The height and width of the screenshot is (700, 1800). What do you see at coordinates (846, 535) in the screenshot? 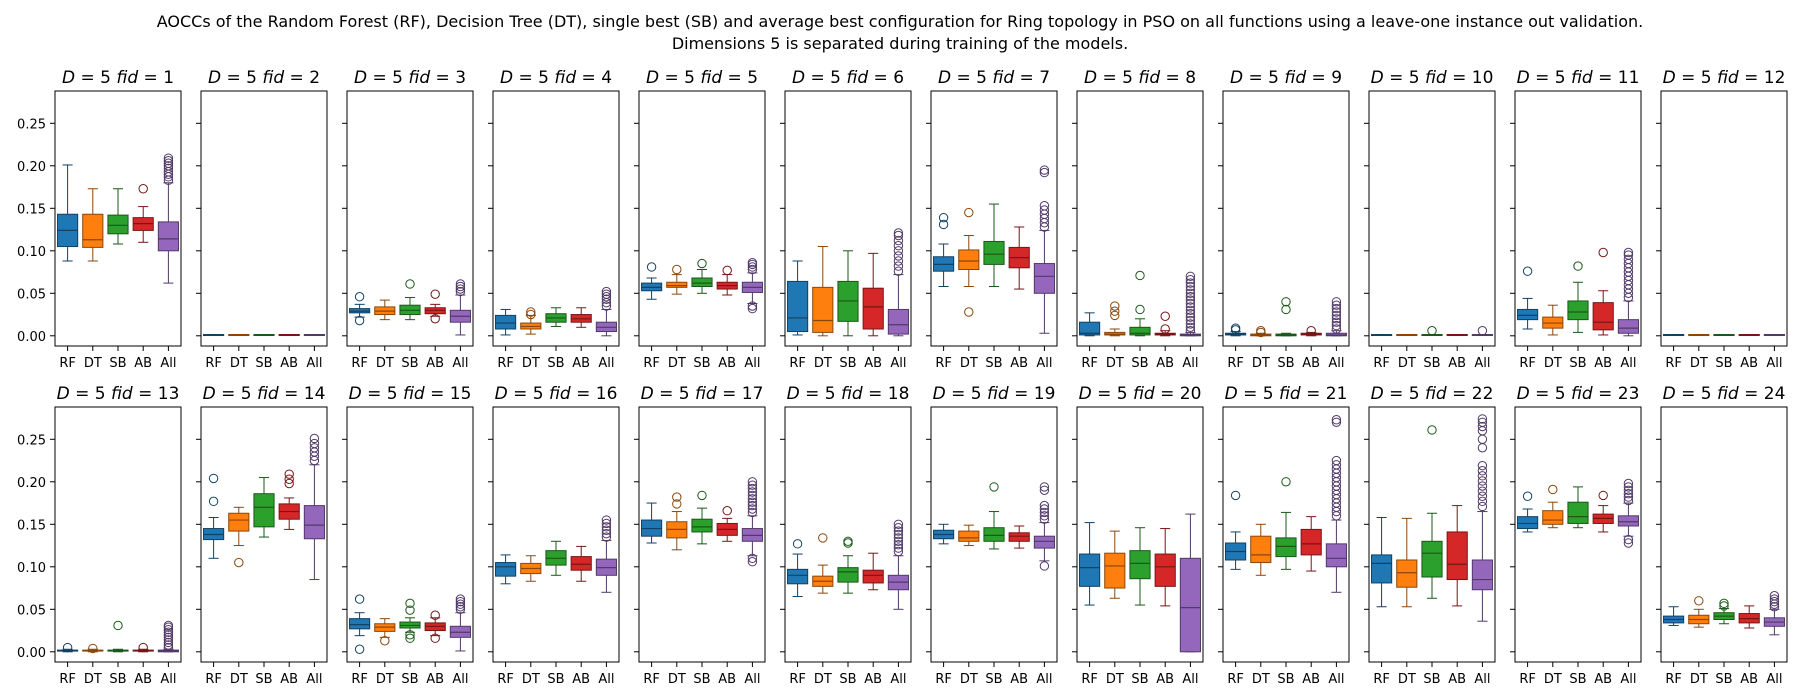
I see `panel-fid-18: D = 5 fid = 18 RF DT SB AB All` at bounding box center [846, 535].